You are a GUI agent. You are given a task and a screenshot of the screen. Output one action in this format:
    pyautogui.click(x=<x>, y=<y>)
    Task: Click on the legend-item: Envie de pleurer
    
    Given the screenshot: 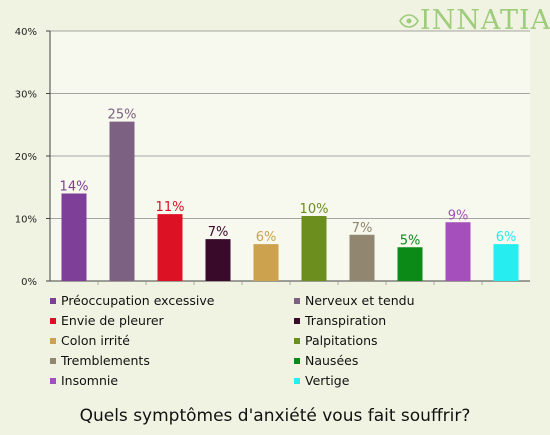 What is the action you would take?
    pyautogui.click(x=172, y=320)
    